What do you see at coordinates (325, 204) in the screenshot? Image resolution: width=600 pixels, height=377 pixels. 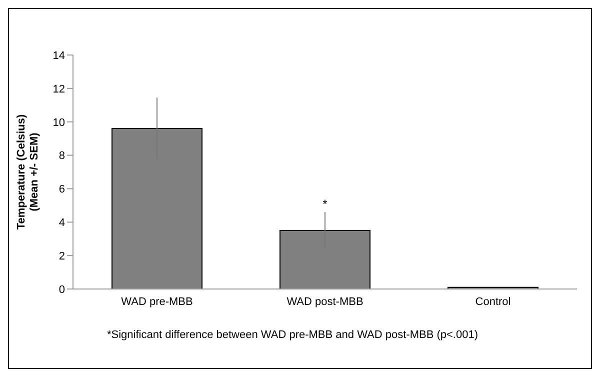 I see `annotation: *` at bounding box center [325, 204].